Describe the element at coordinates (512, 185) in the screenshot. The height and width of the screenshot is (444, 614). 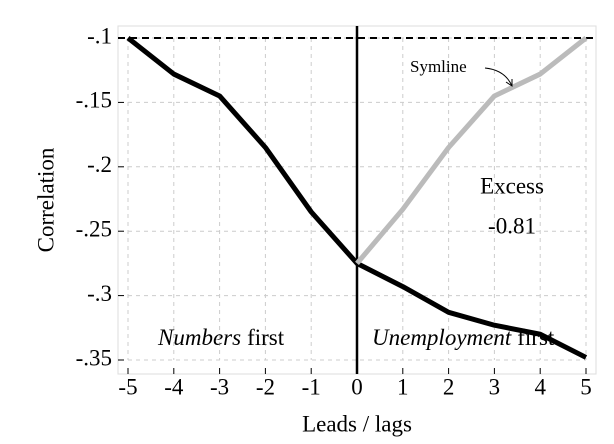
I see `annotation: Excess` at that location.